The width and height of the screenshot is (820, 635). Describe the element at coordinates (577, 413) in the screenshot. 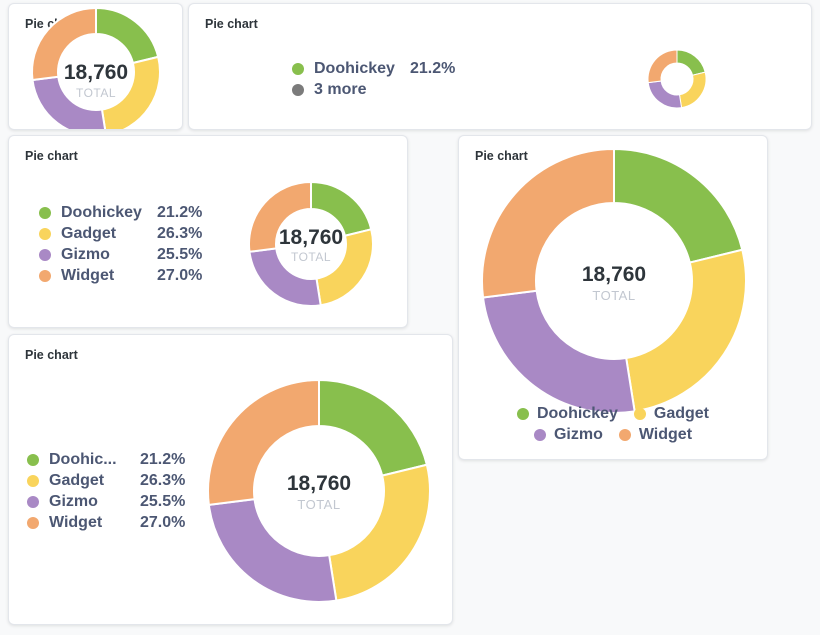

I see `legend-label: Doohickey` at that location.